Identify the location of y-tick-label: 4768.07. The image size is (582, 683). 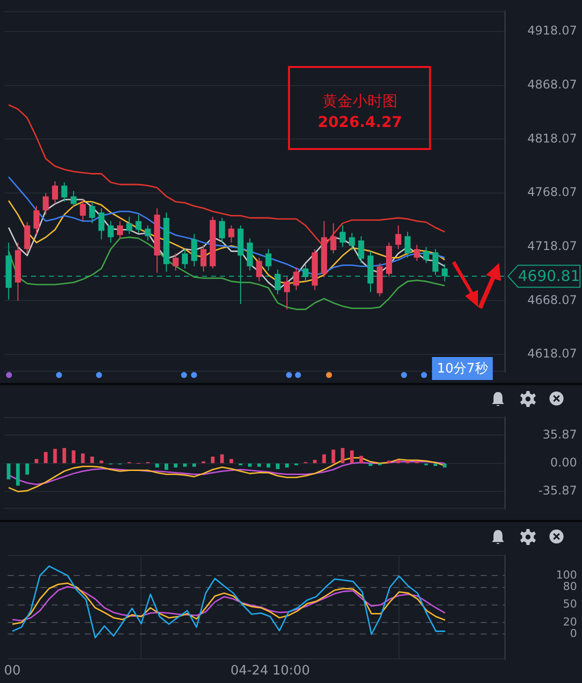
(552, 192).